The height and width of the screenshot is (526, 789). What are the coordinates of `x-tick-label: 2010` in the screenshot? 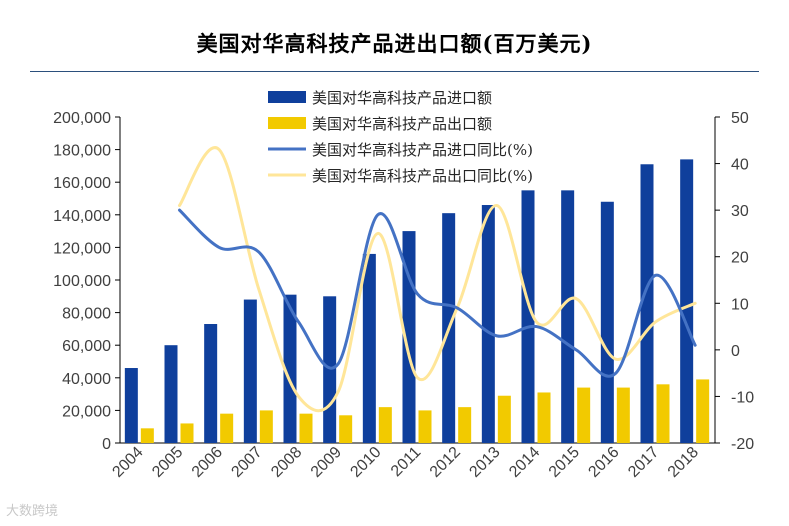 It's located at (365, 462).